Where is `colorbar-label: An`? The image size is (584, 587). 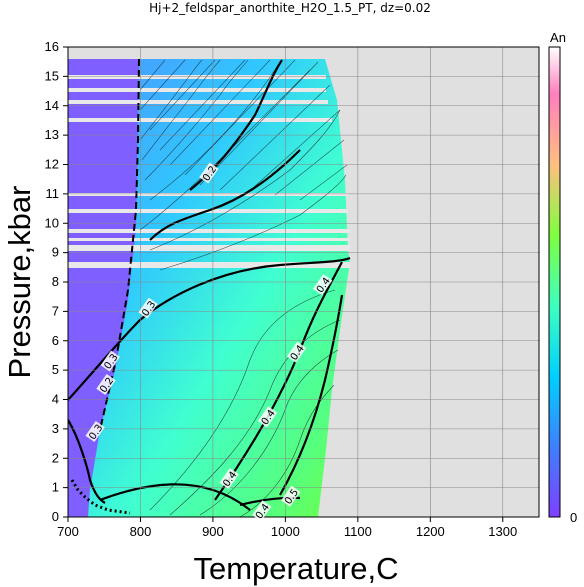
colorbar-label: An is located at coordinates (558, 37).